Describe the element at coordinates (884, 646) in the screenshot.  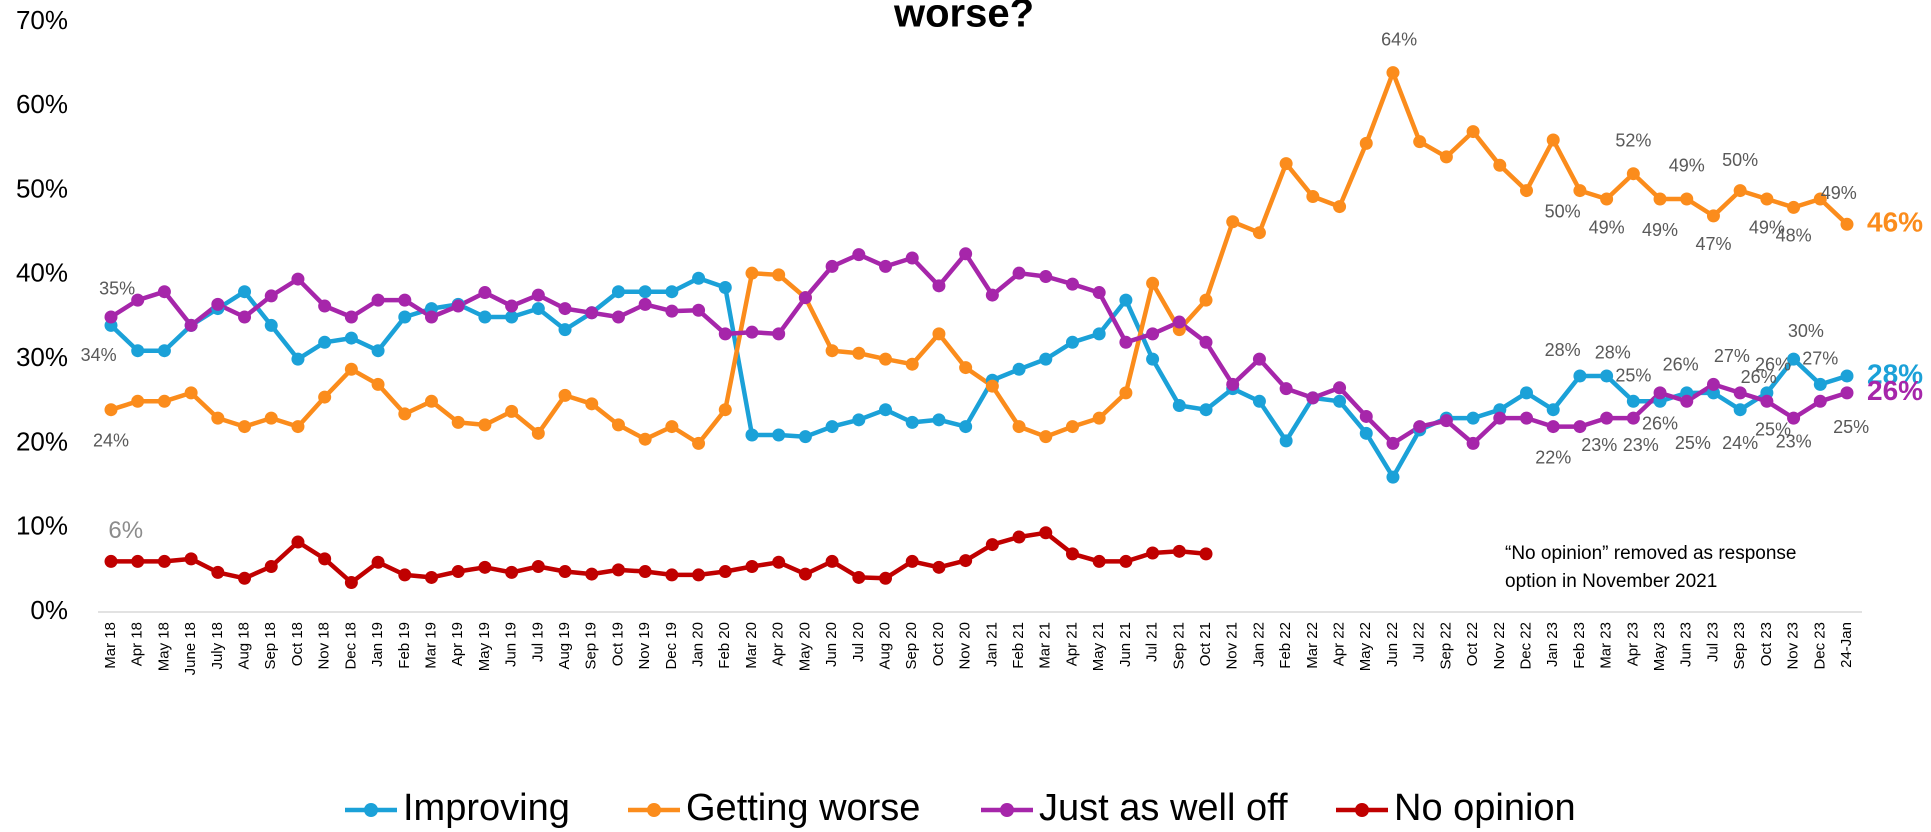
I see `x-tick-label: Aug 20` at that location.